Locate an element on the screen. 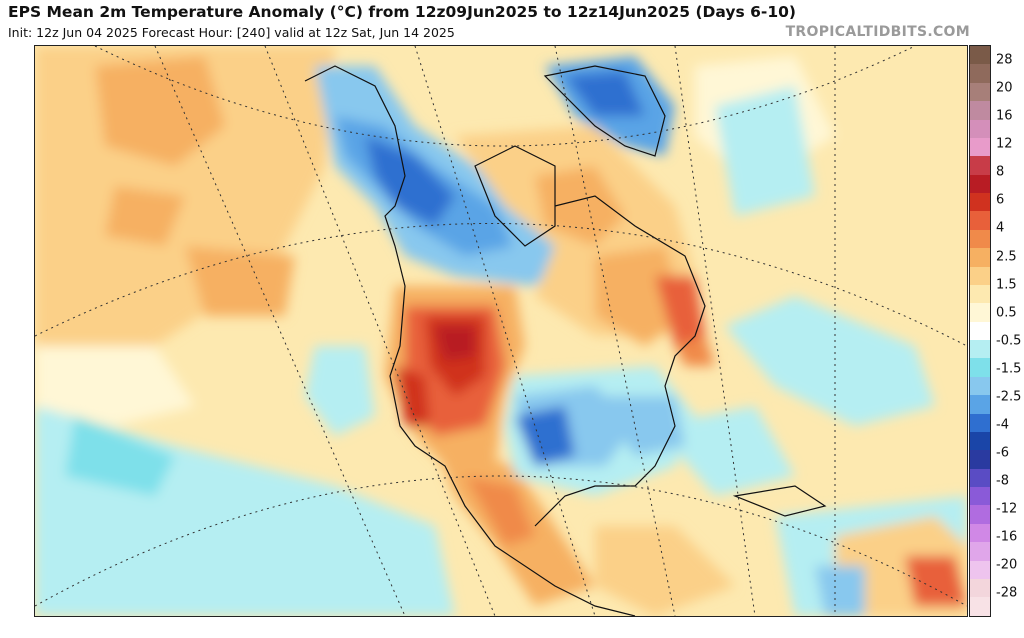  colorbar-tick-label: 6 is located at coordinates (1000, 200).